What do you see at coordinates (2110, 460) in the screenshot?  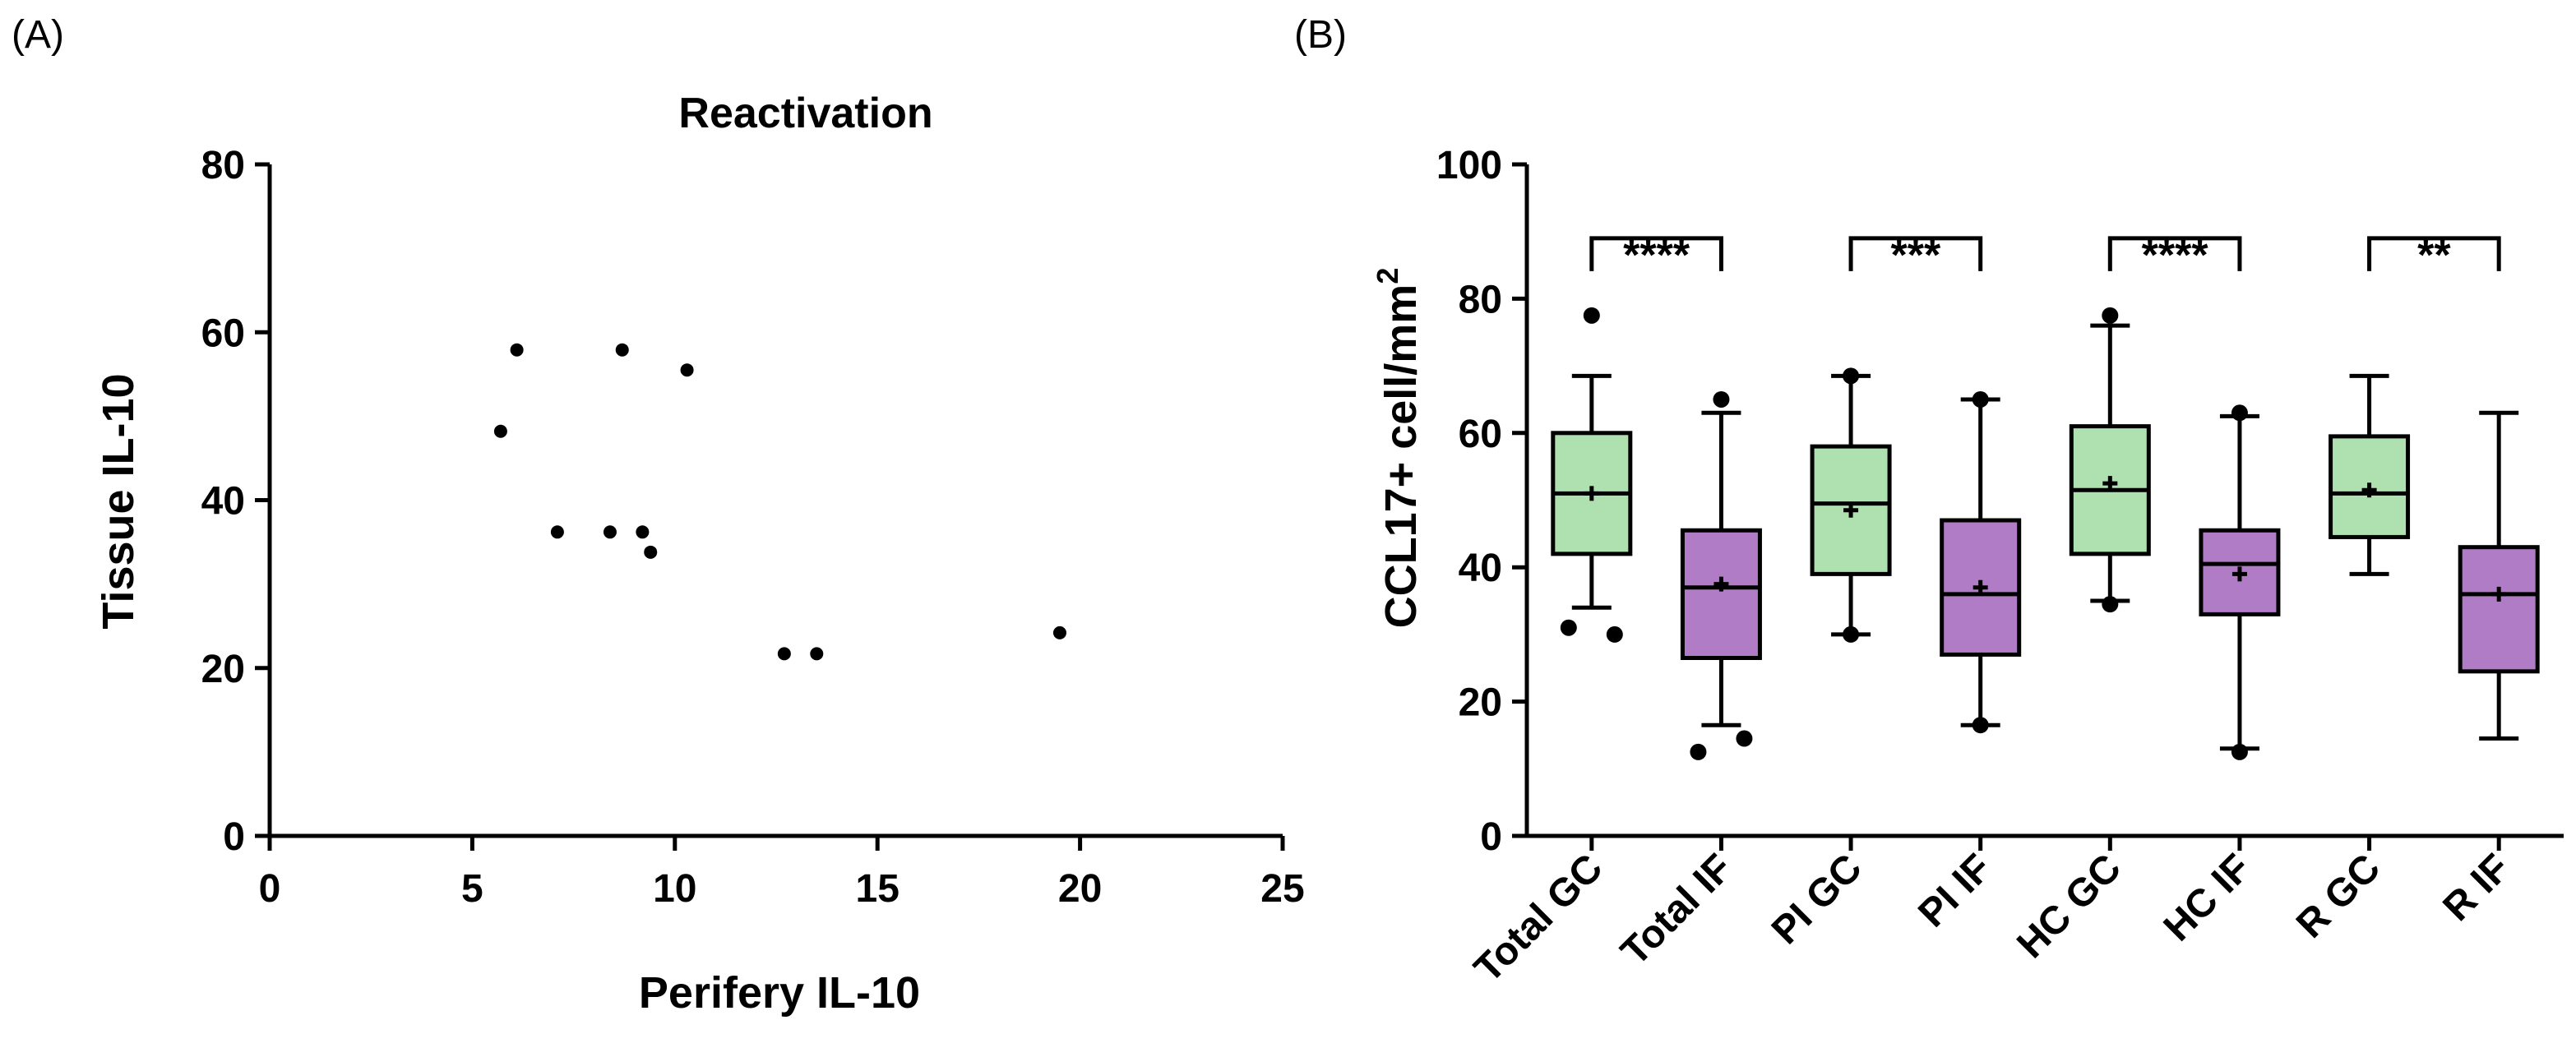 I see `box-hc-gc` at bounding box center [2110, 460].